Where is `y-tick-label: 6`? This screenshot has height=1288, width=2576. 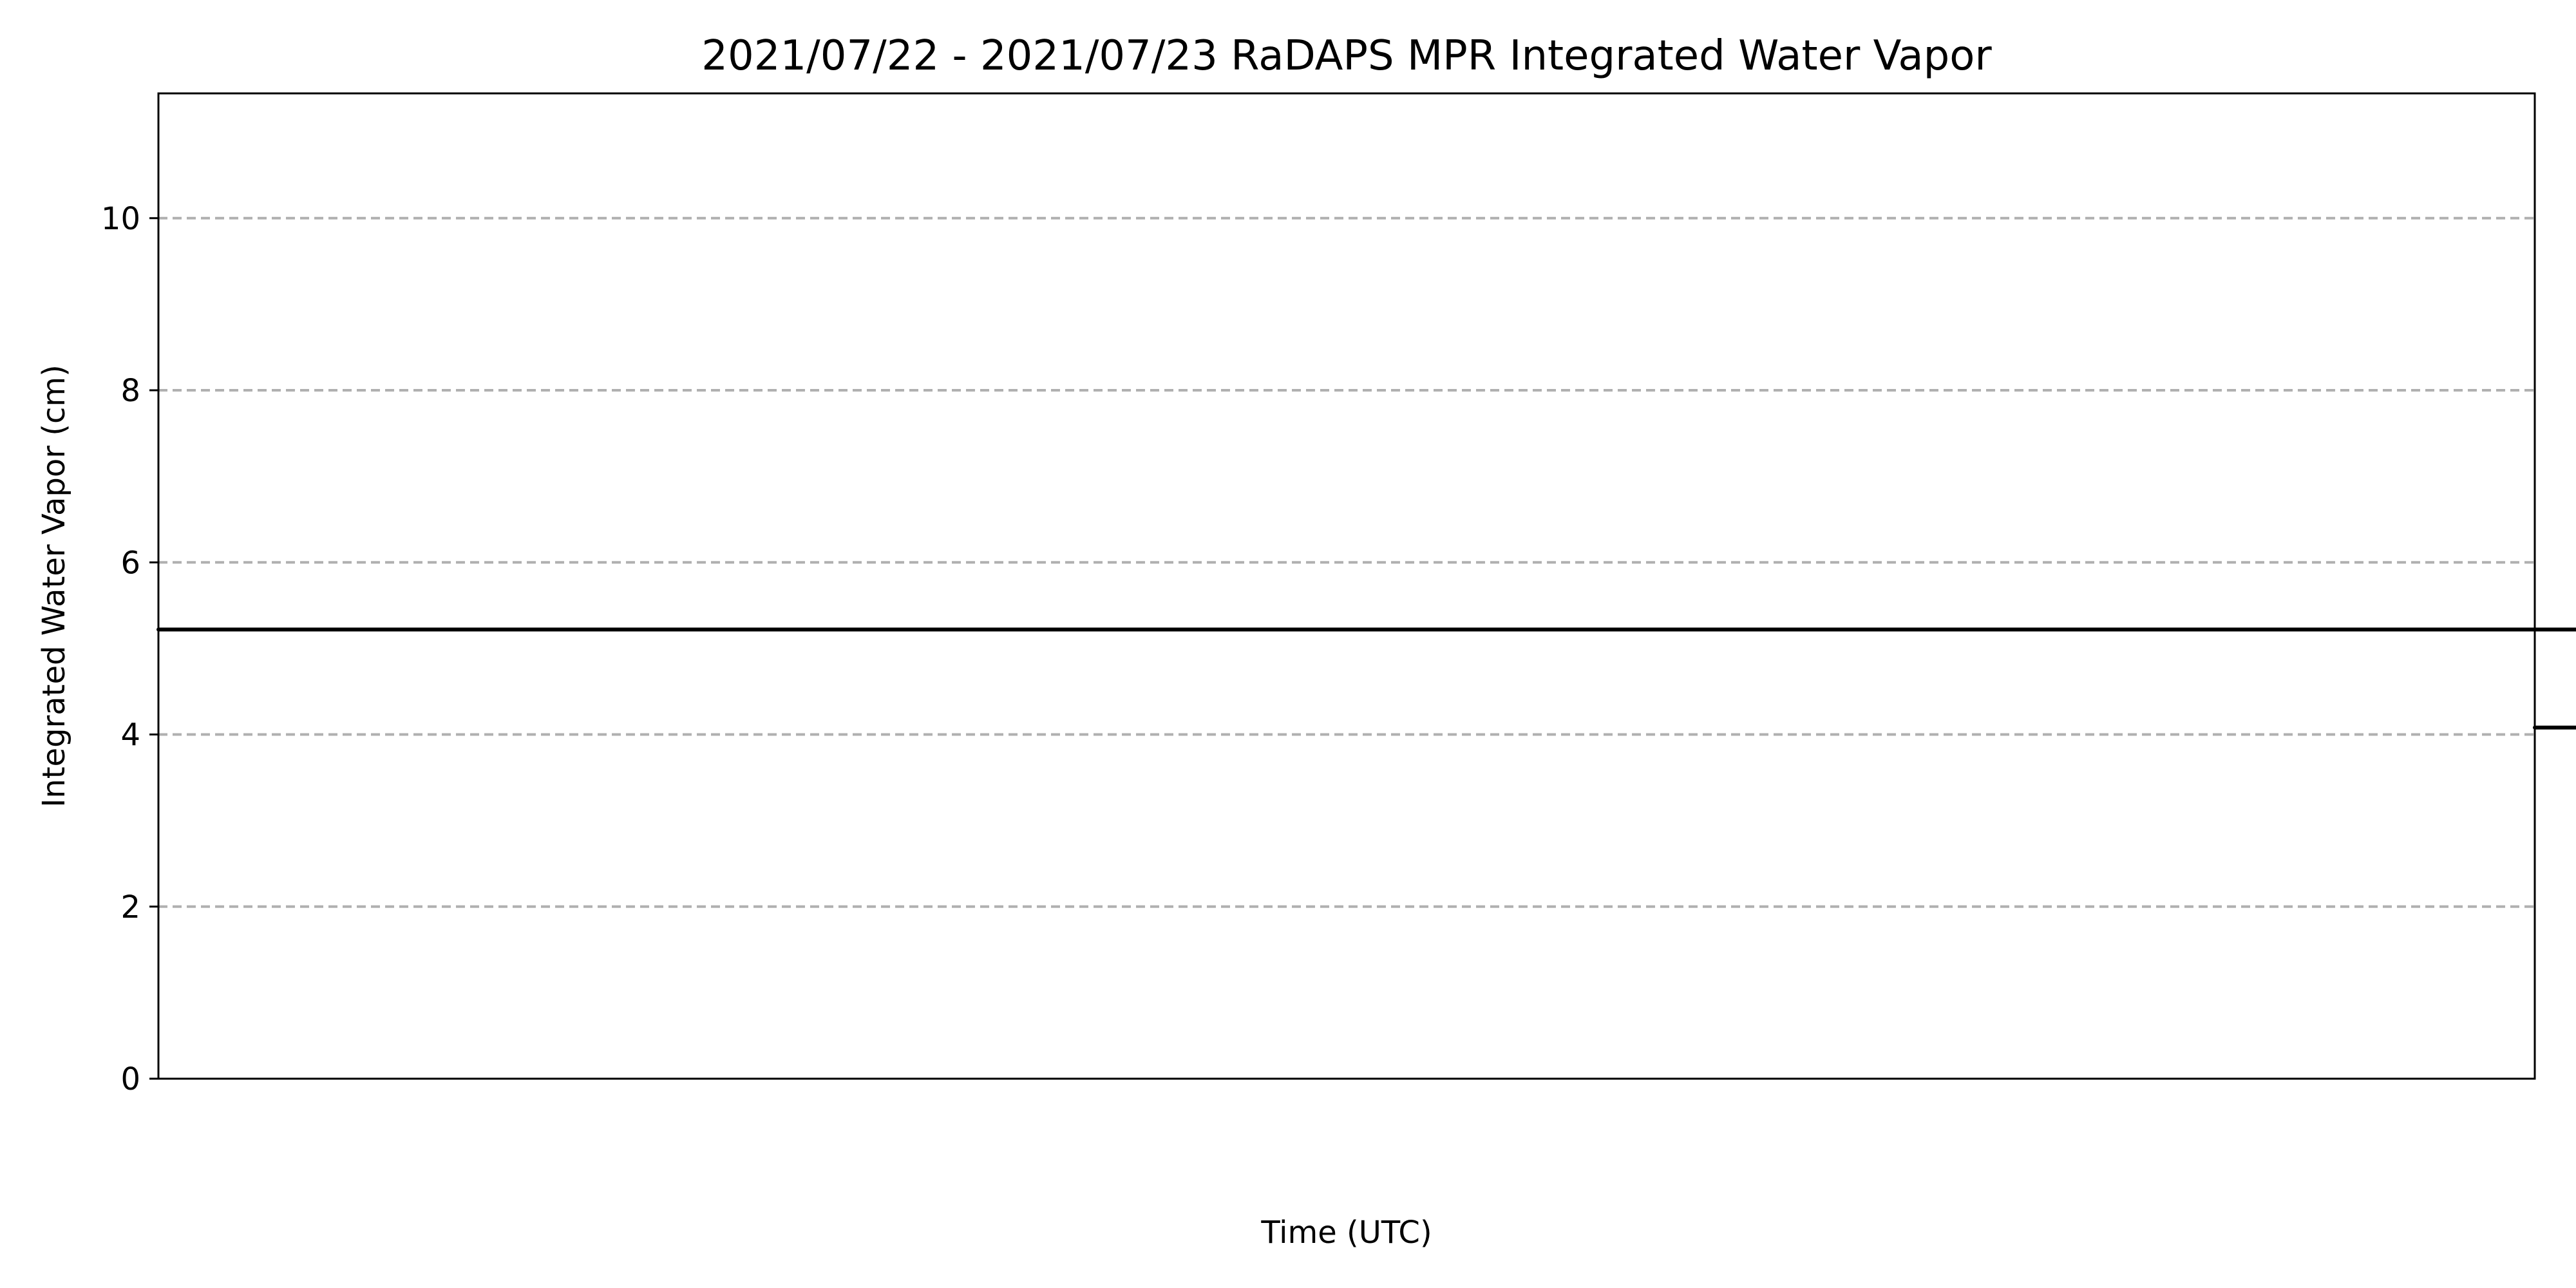
y-tick-label: 6 is located at coordinates (130, 563).